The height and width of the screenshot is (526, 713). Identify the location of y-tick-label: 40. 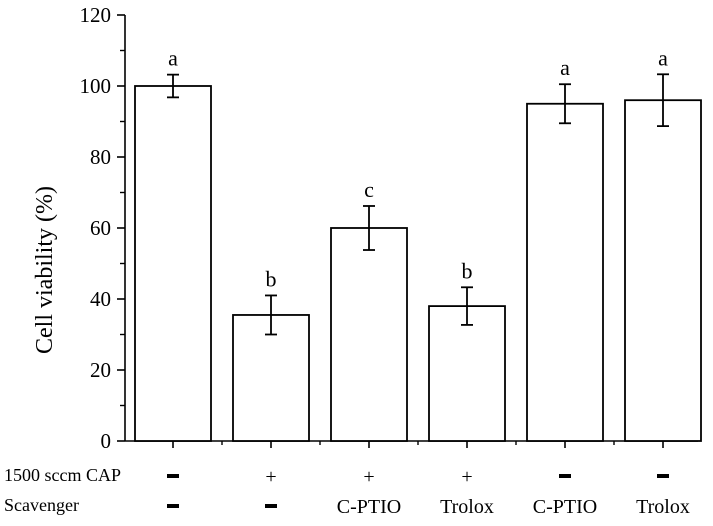
(100, 299).